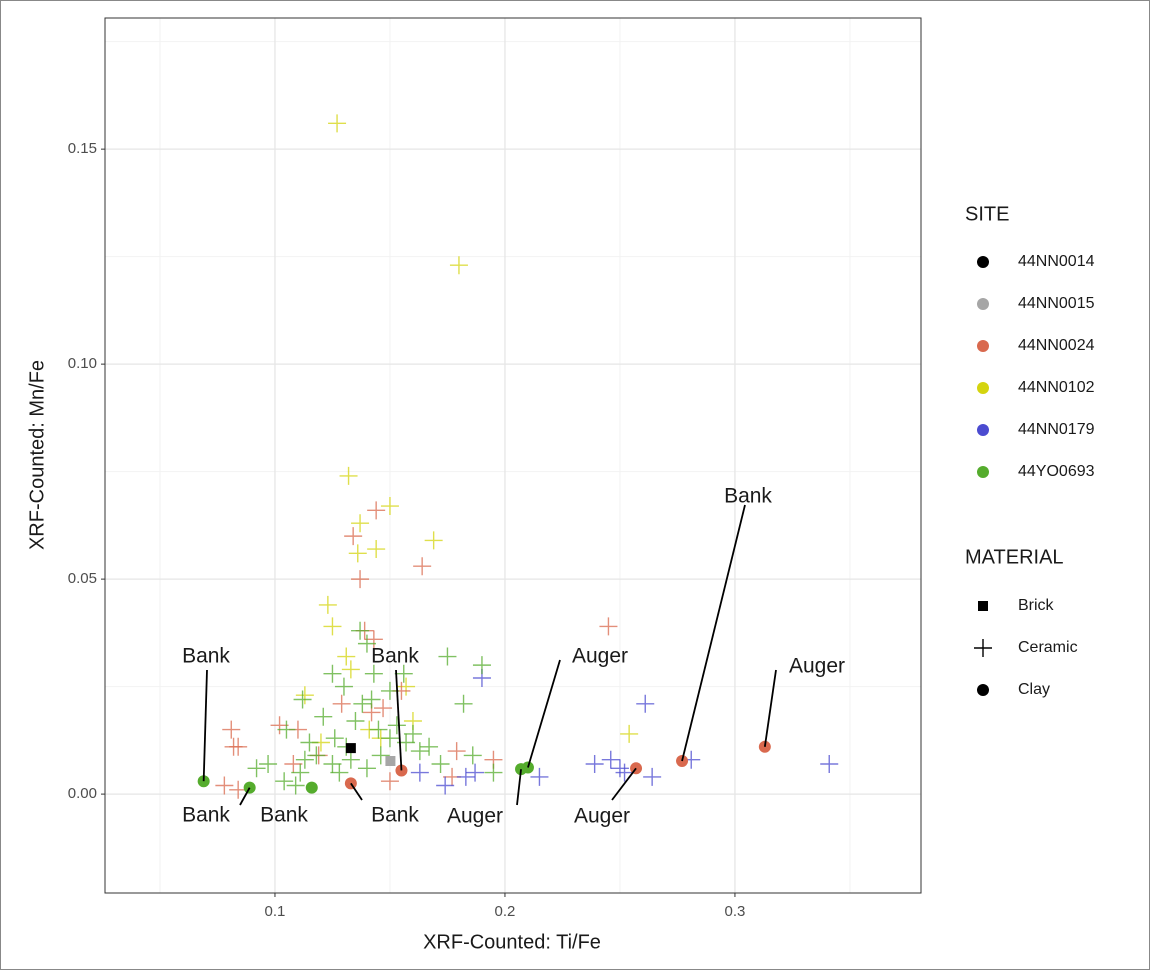  I want to click on y-axis-title: XRF-Counted: Mn/Fe, so click(37, 455).